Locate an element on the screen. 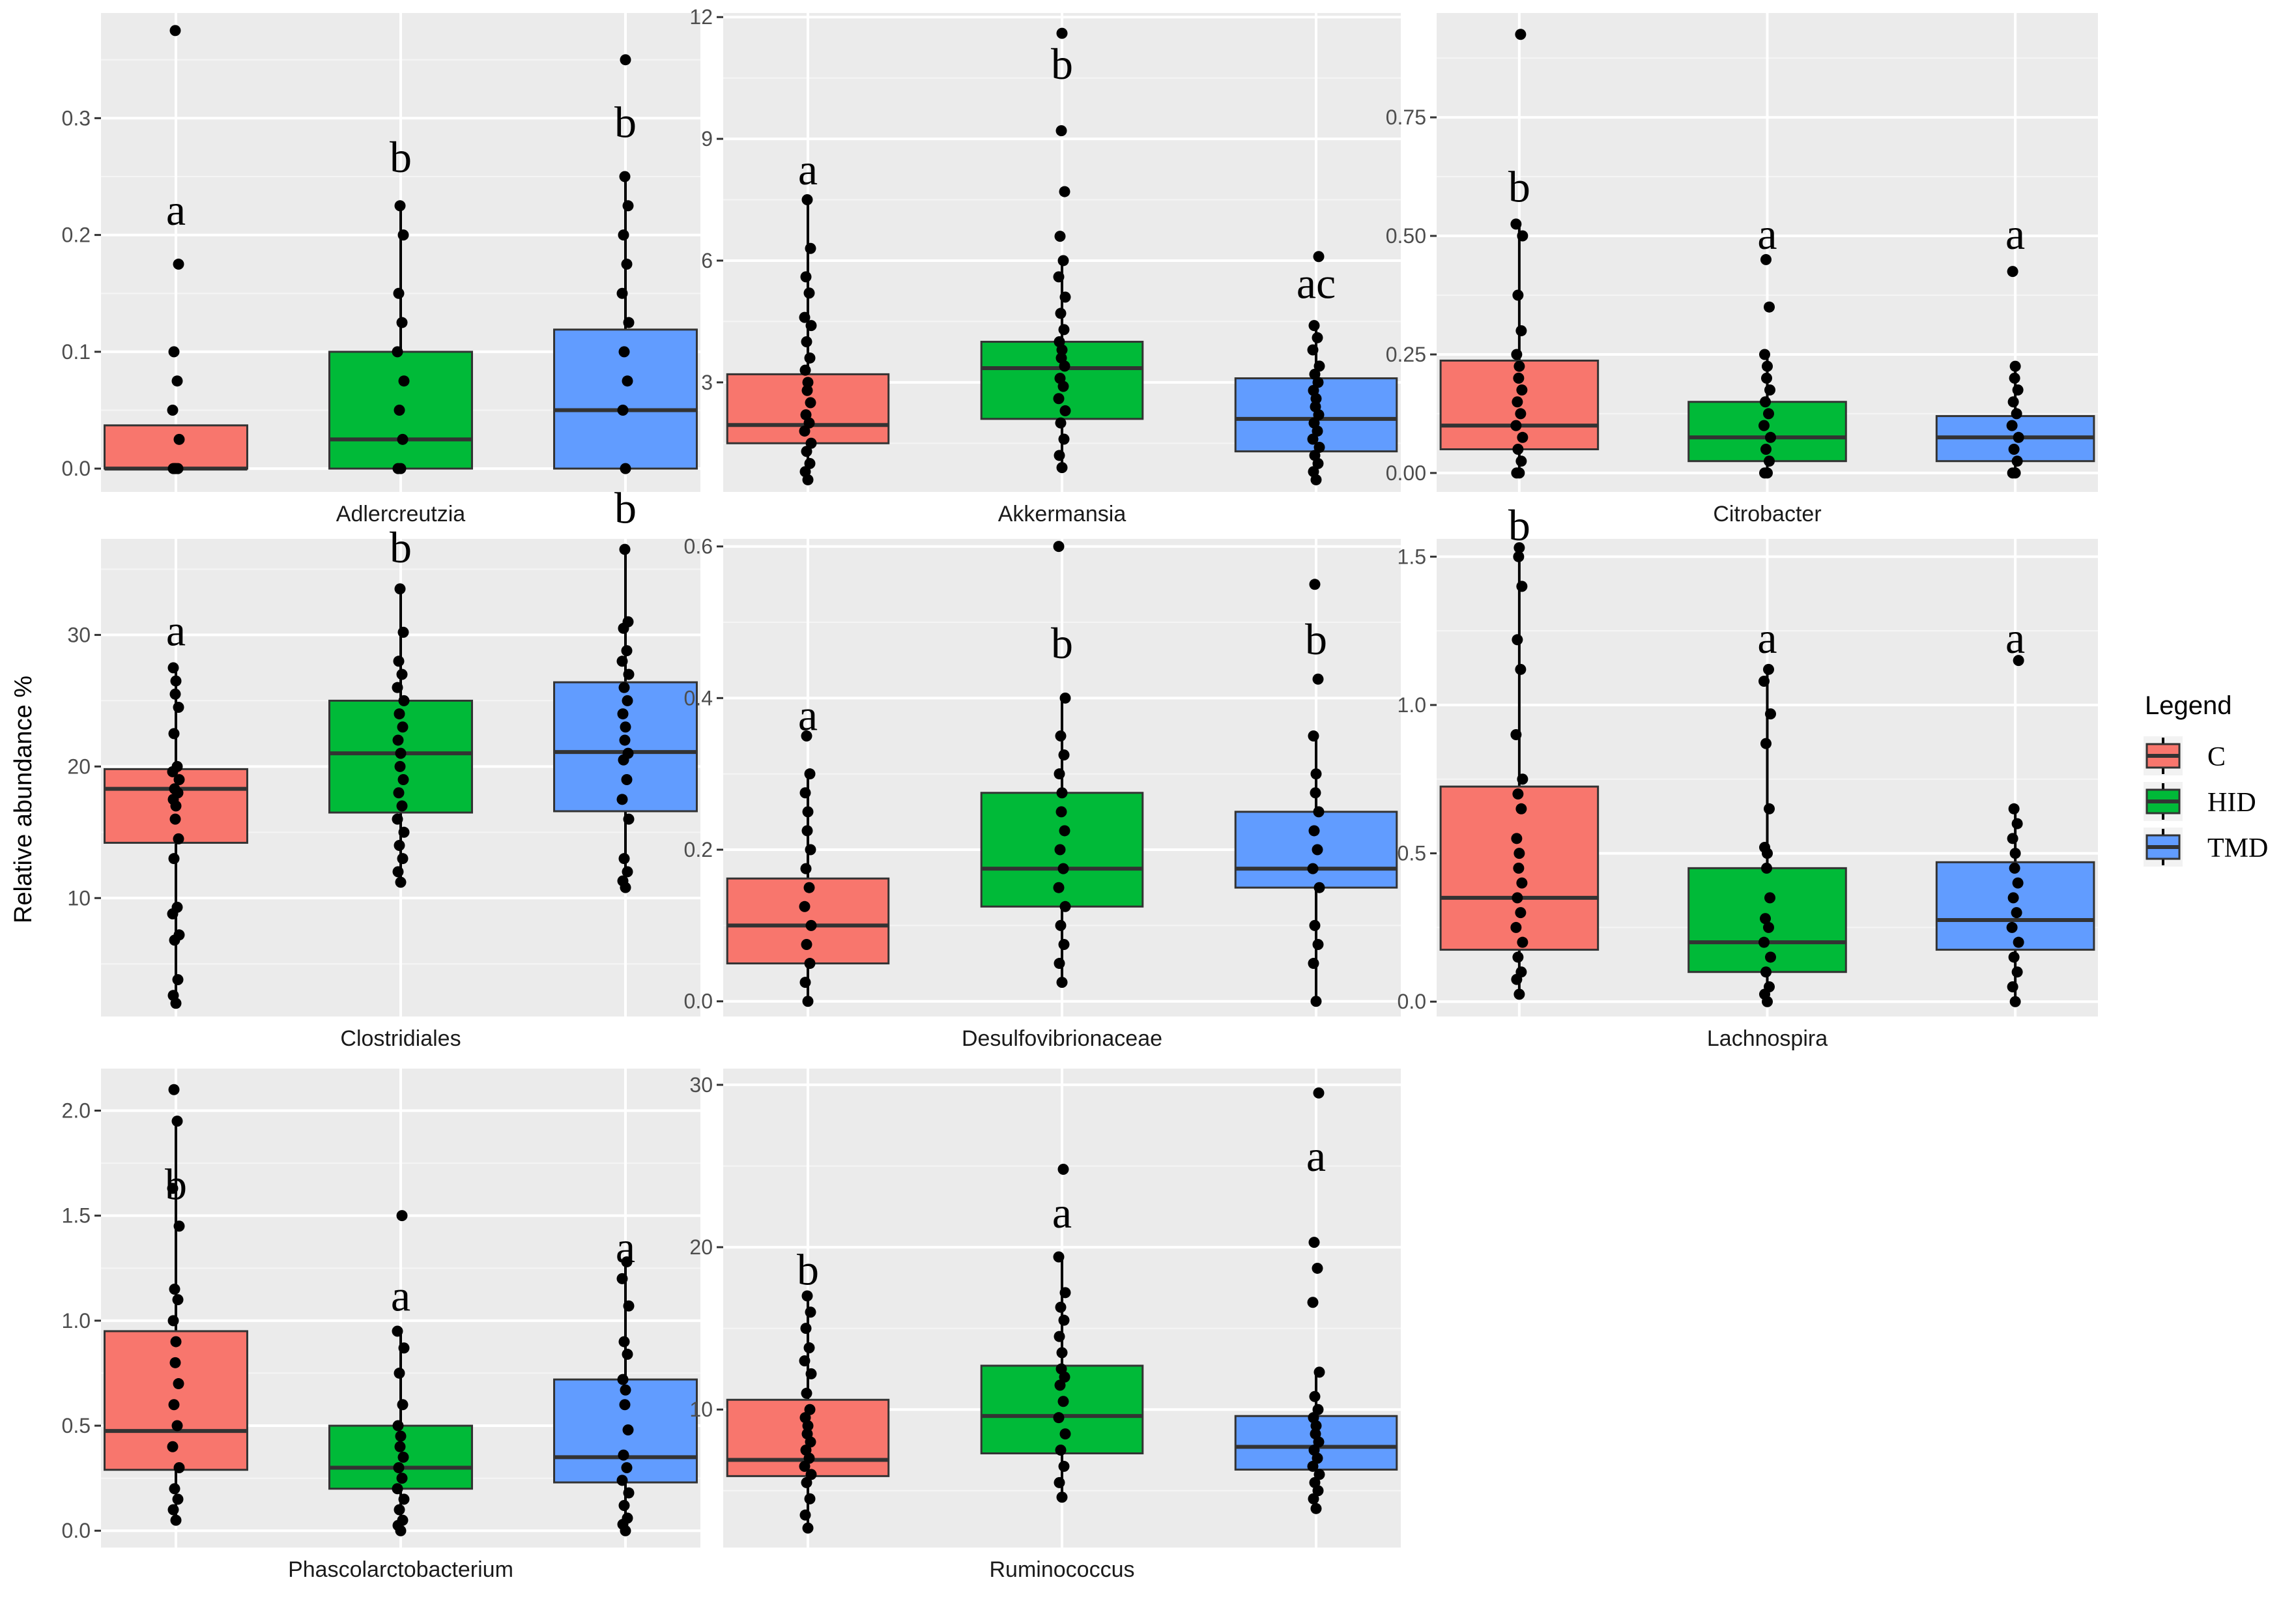  facet-label-clostridiales: Clostridiales is located at coordinates (400, 1038).